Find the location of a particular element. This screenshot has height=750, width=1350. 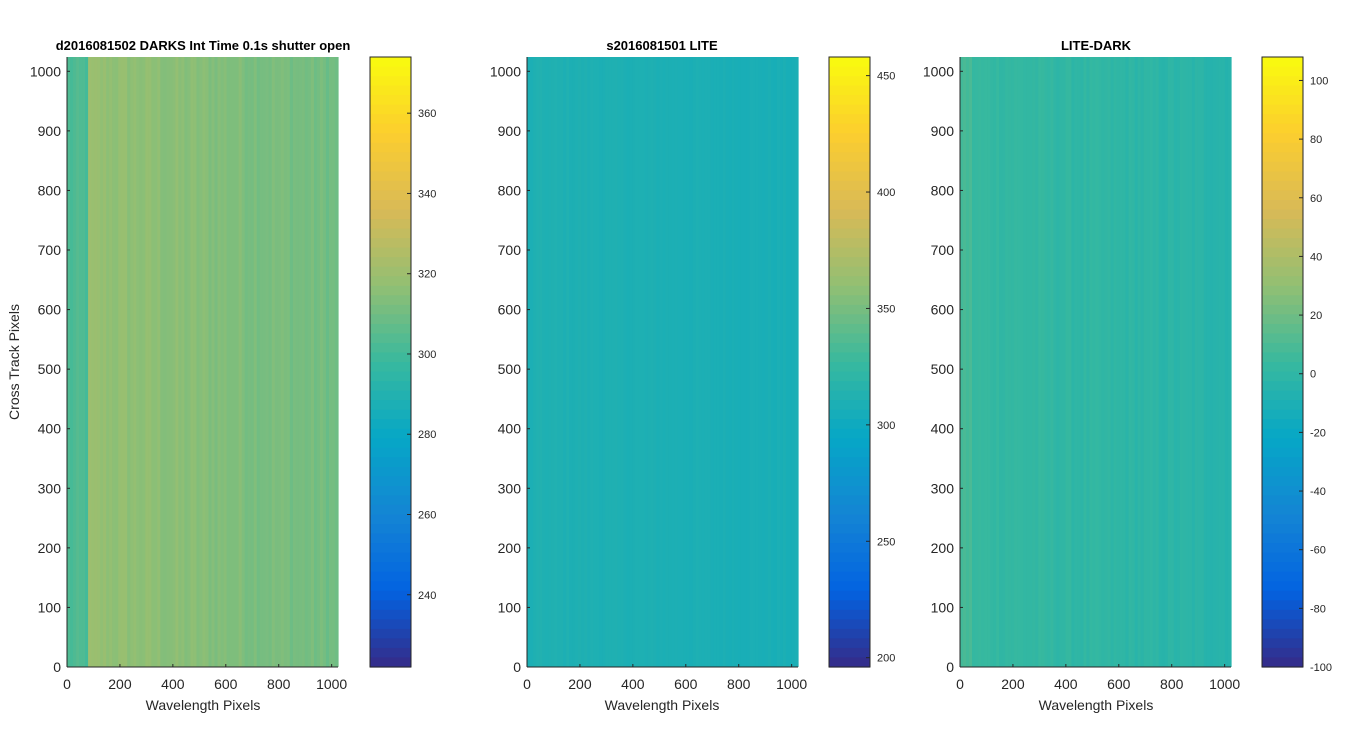

x-tick-label: 600 is located at coordinates (1119, 684).